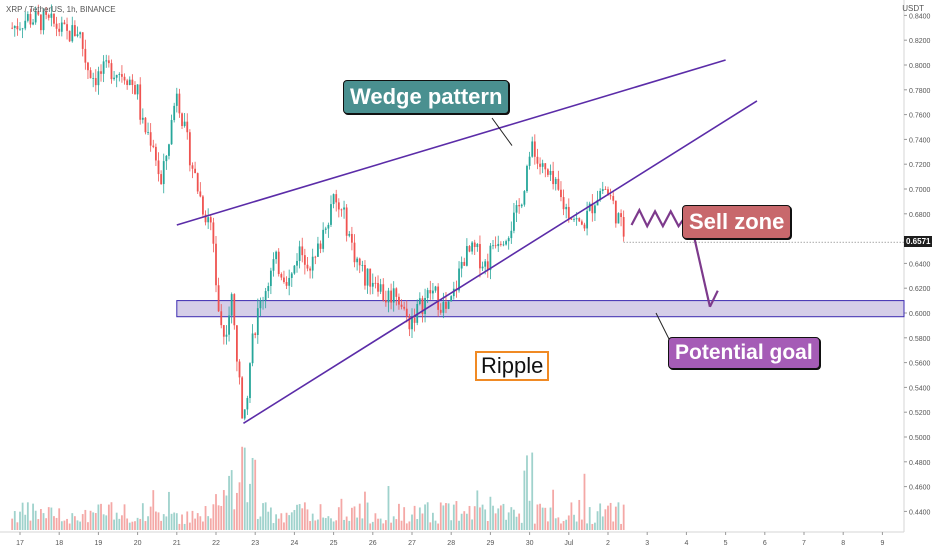 The height and width of the screenshot is (550, 932). Describe the element at coordinates (920, 91) in the screenshot. I see `y-tick-label: 0.7800` at that location.